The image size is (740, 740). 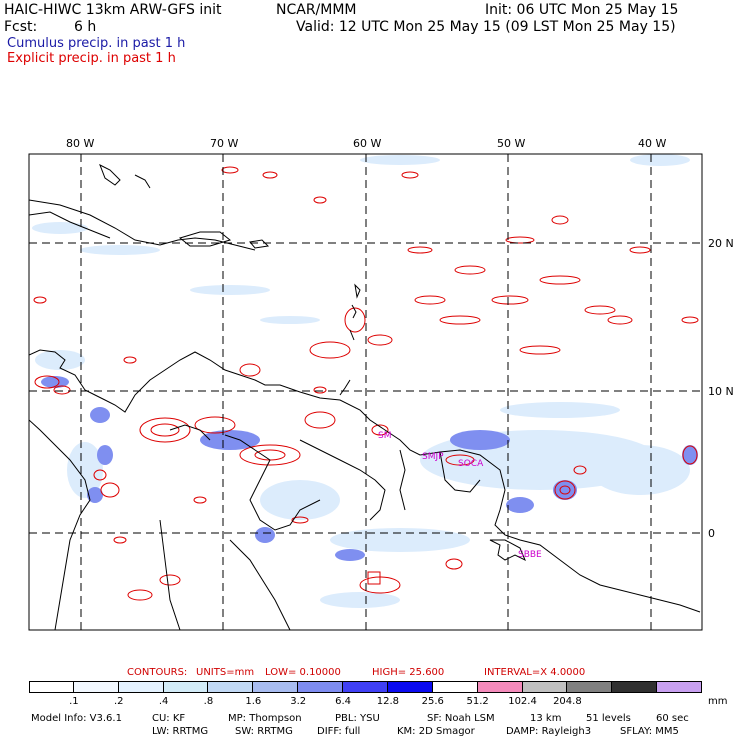 I want to click on model-sw: SW: RRTMG, so click(x=264, y=731).